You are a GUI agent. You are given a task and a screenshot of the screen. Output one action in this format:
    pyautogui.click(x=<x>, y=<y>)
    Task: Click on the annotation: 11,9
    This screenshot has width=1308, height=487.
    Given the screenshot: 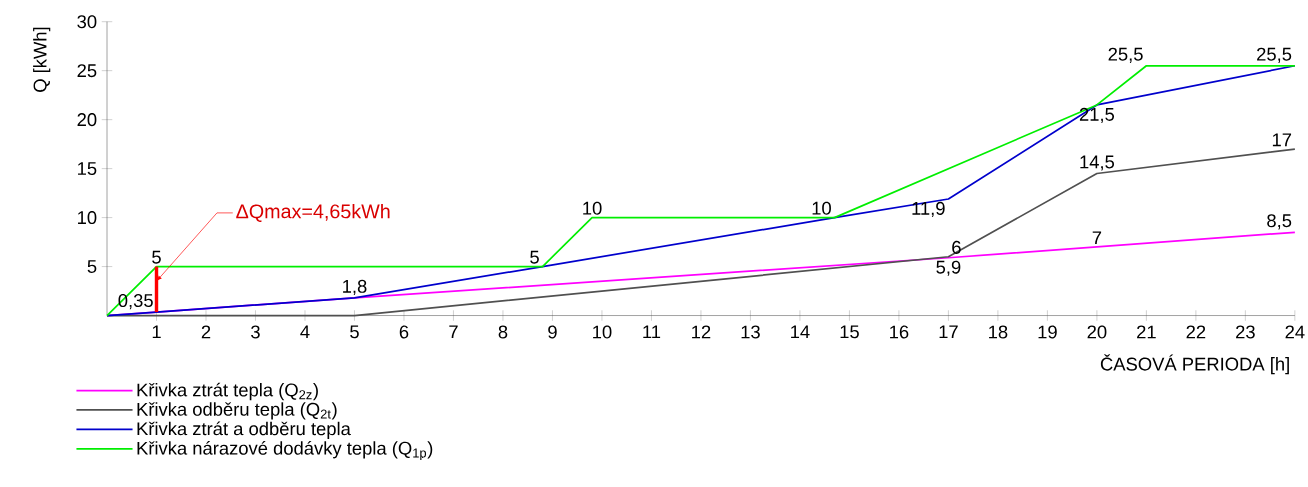 What is the action you would take?
    pyautogui.click(x=928, y=209)
    